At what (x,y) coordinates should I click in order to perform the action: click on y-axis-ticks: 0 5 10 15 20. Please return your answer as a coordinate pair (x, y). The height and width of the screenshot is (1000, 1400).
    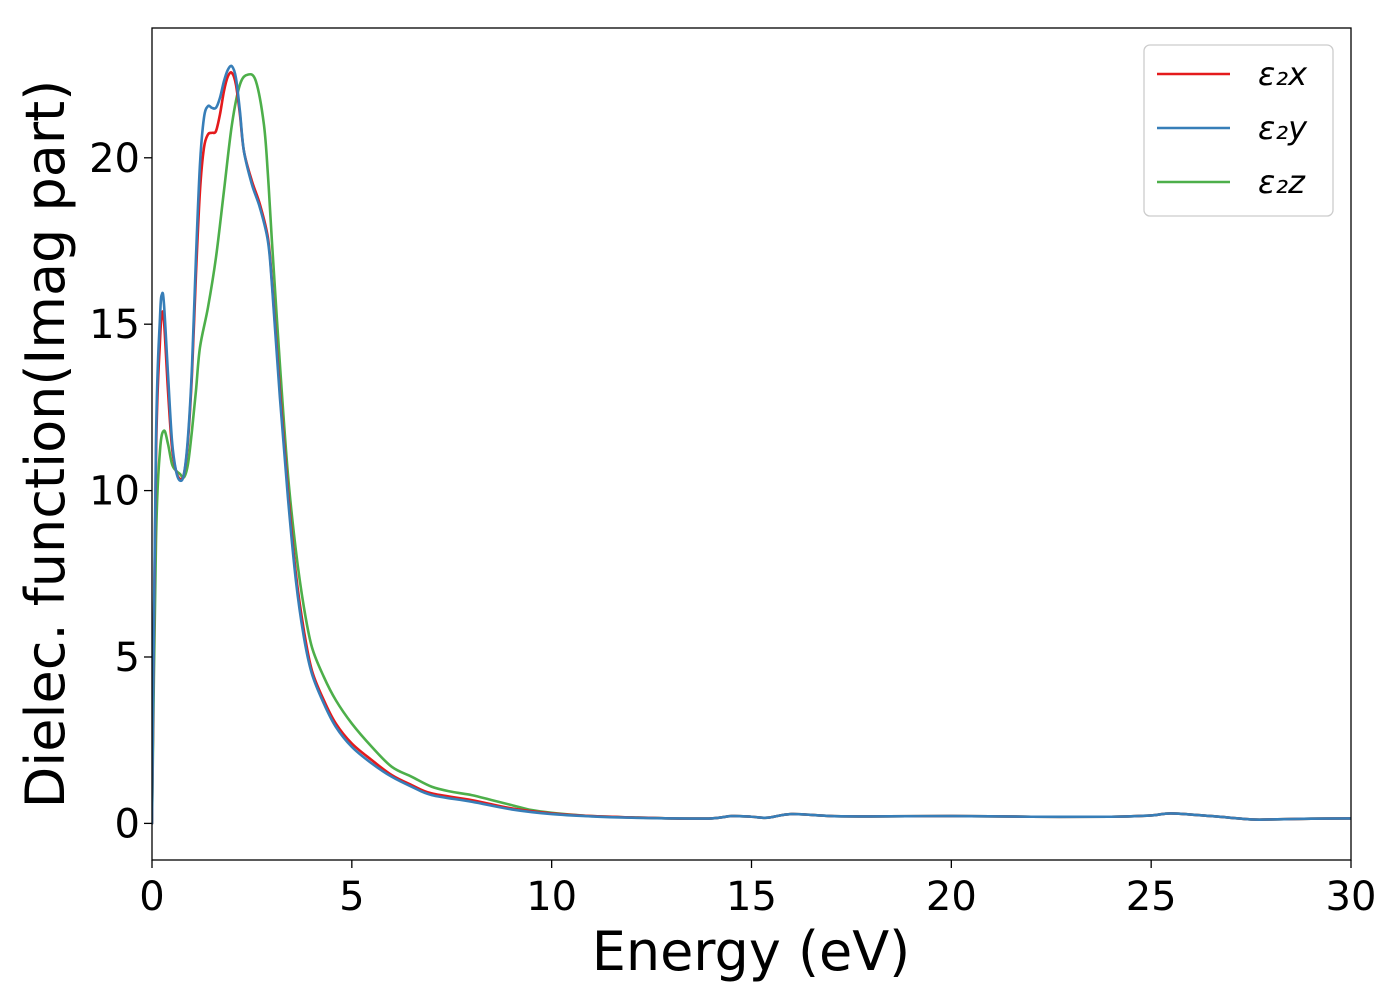
    Looking at the image, I should click on (120, 491).